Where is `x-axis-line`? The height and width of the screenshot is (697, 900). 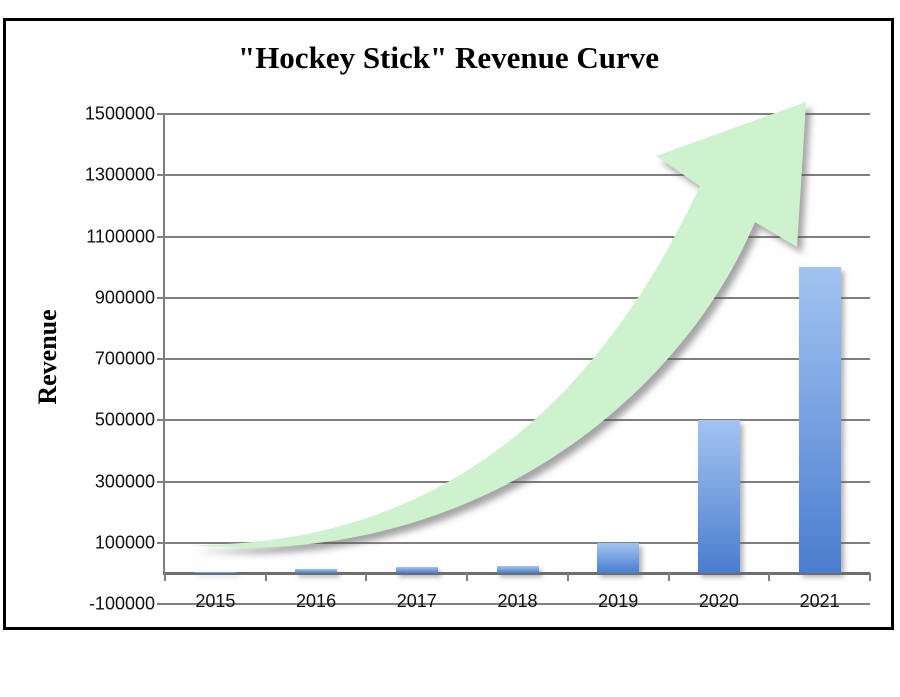 x-axis-line is located at coordinates (516, 573).